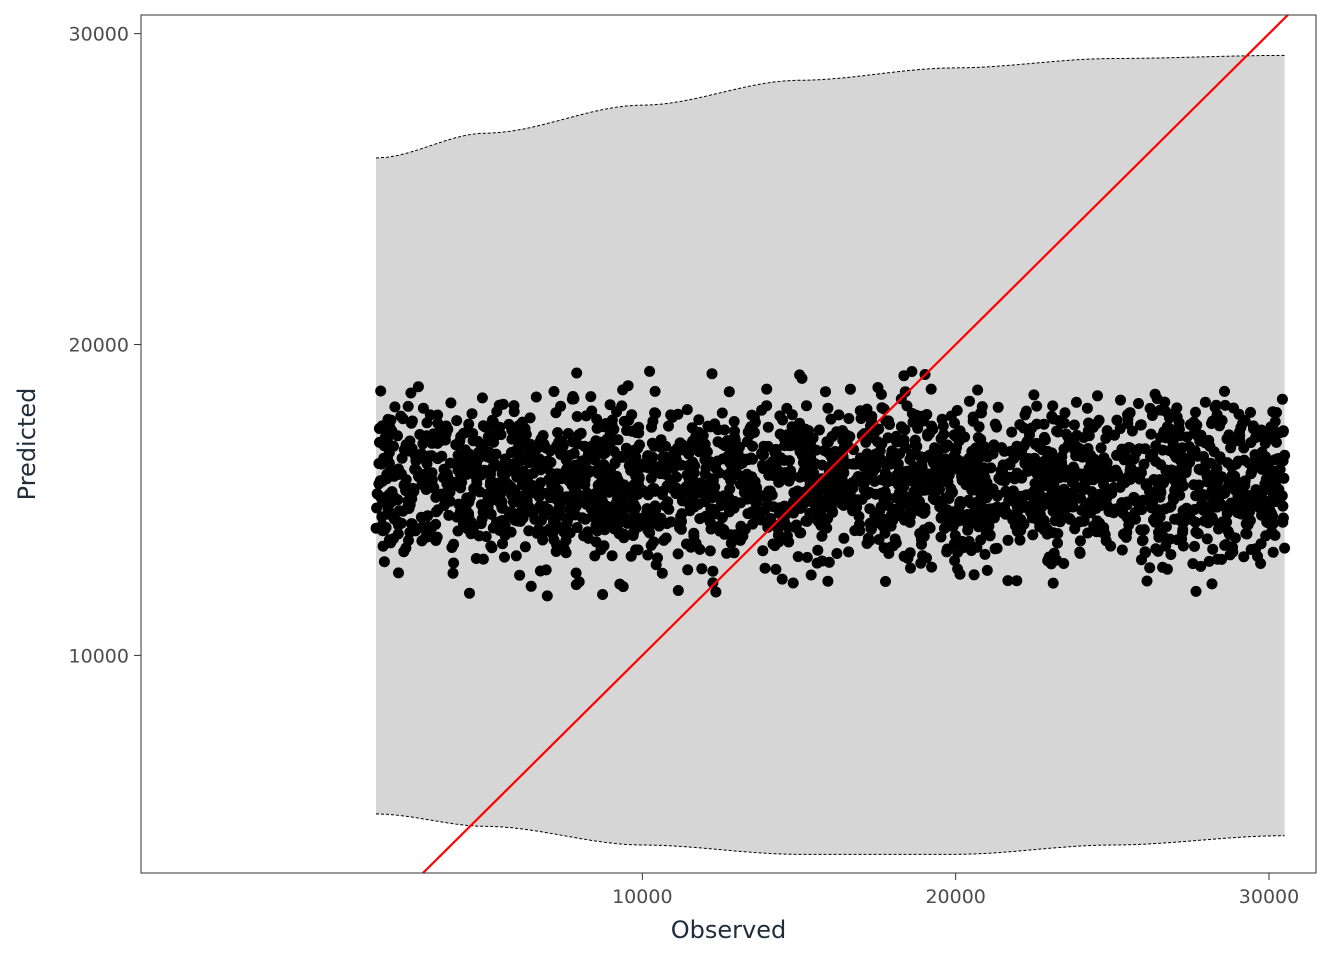 The height and width of the screenshot is (960, 1344). Describe the element at coordinates (99, 656) in the screenshot. I see `y-tick-label: 10000` at that location.